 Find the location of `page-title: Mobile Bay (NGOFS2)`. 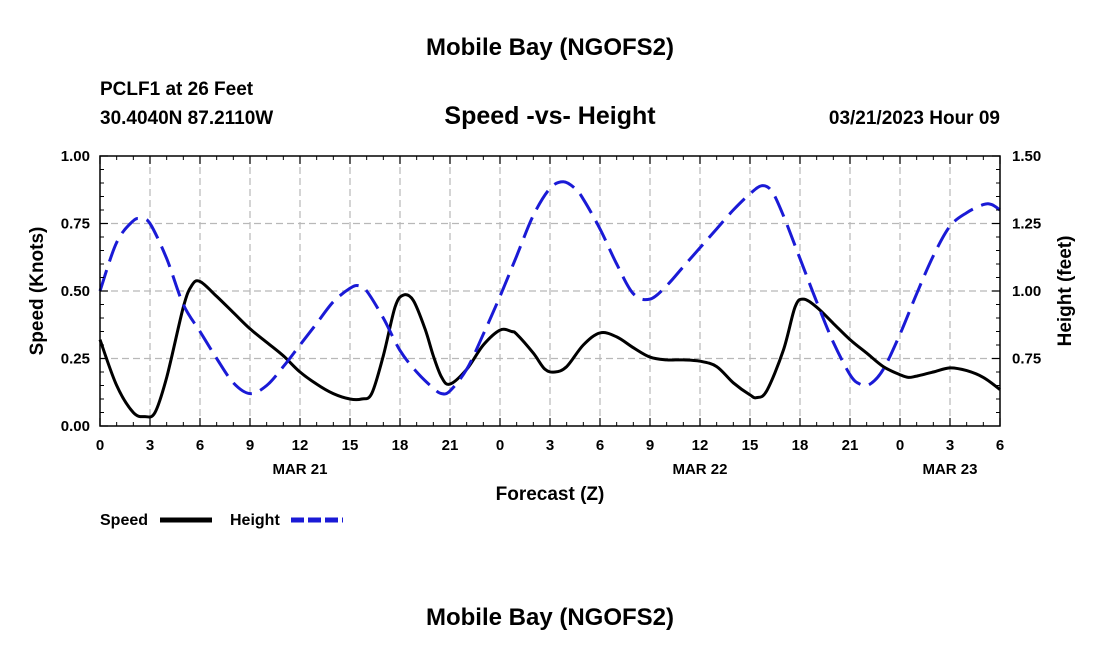

page-title: Mobile Bay (NGOFS2) is located at coordinates (550, 47).